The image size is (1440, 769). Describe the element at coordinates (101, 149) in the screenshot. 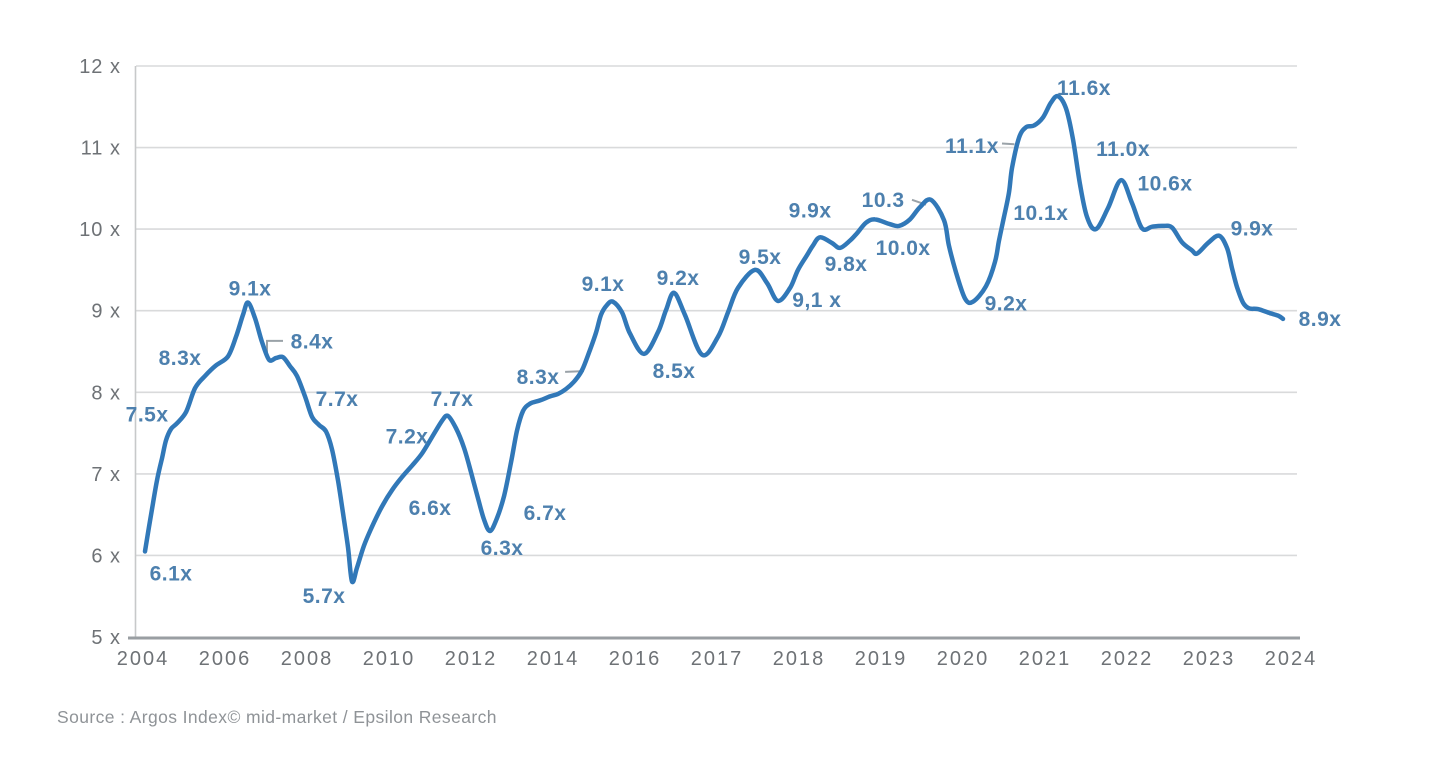

I see `y-axis-label: 11 x` at that location.